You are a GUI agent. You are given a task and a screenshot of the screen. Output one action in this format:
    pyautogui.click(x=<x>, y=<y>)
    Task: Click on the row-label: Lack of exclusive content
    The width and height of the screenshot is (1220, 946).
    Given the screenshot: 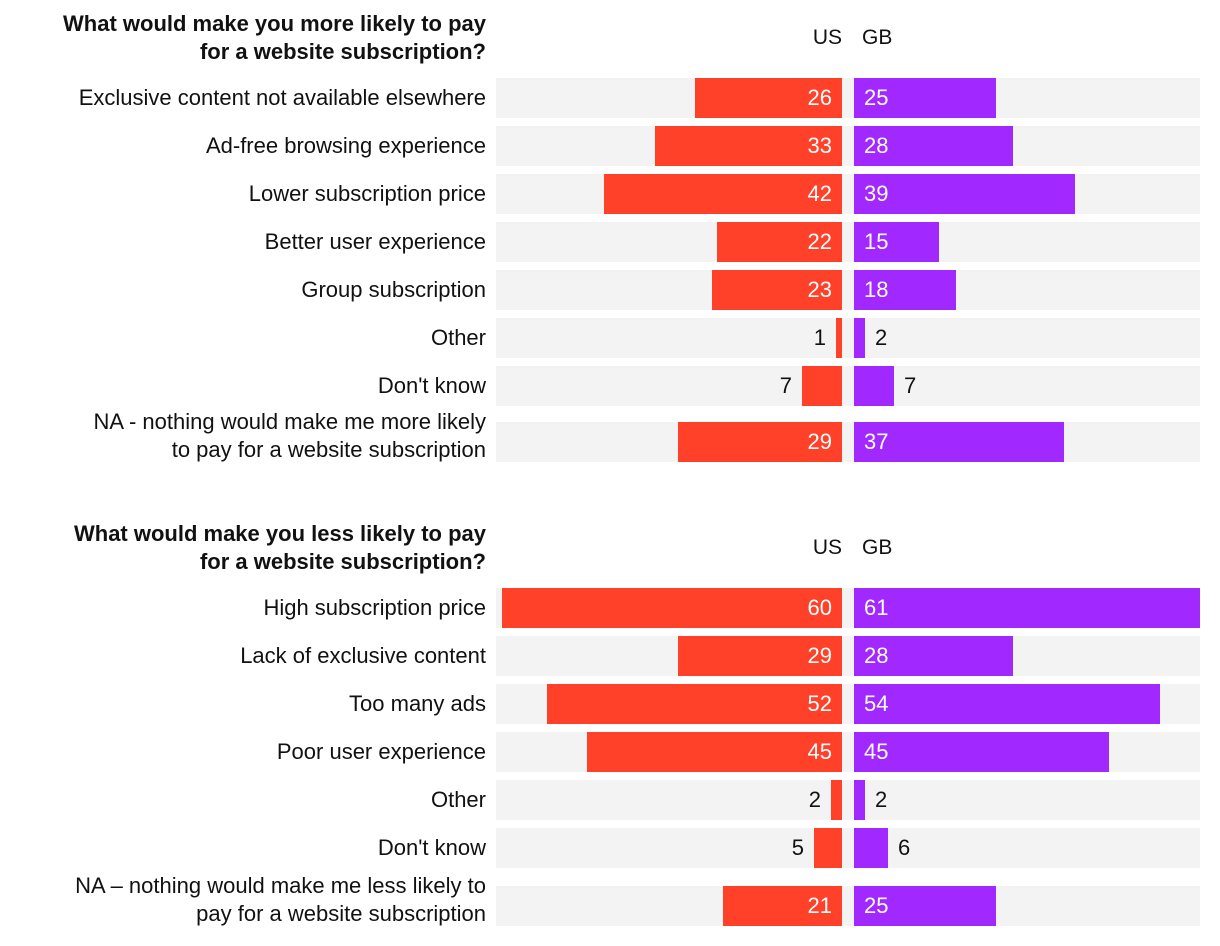 What is the action you would take?
    pyautogui.click(x=246, y=656)
    